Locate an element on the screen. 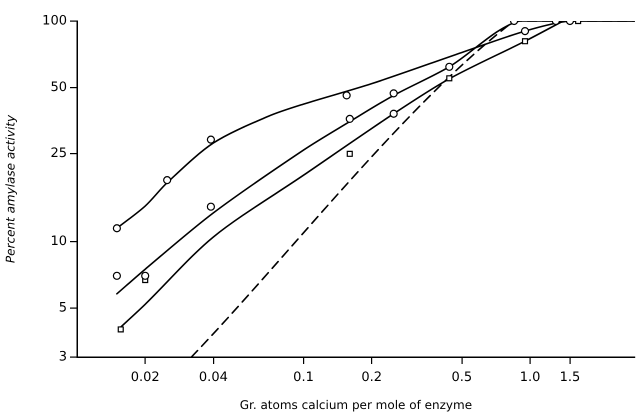  y-tick-label: 50 is located at coordinates (58, 87).